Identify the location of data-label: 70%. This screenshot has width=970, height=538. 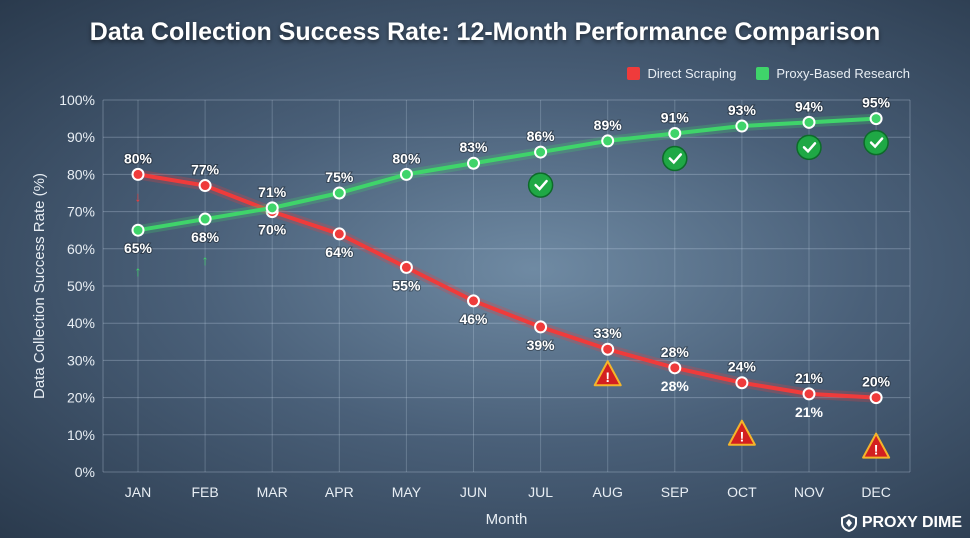
(272, 230).